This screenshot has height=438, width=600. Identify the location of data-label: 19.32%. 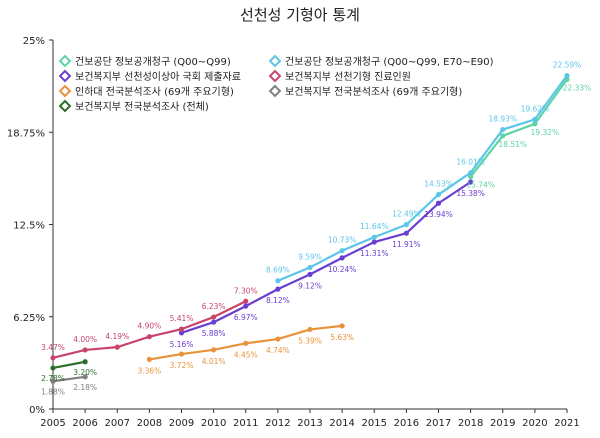
(545, 132).